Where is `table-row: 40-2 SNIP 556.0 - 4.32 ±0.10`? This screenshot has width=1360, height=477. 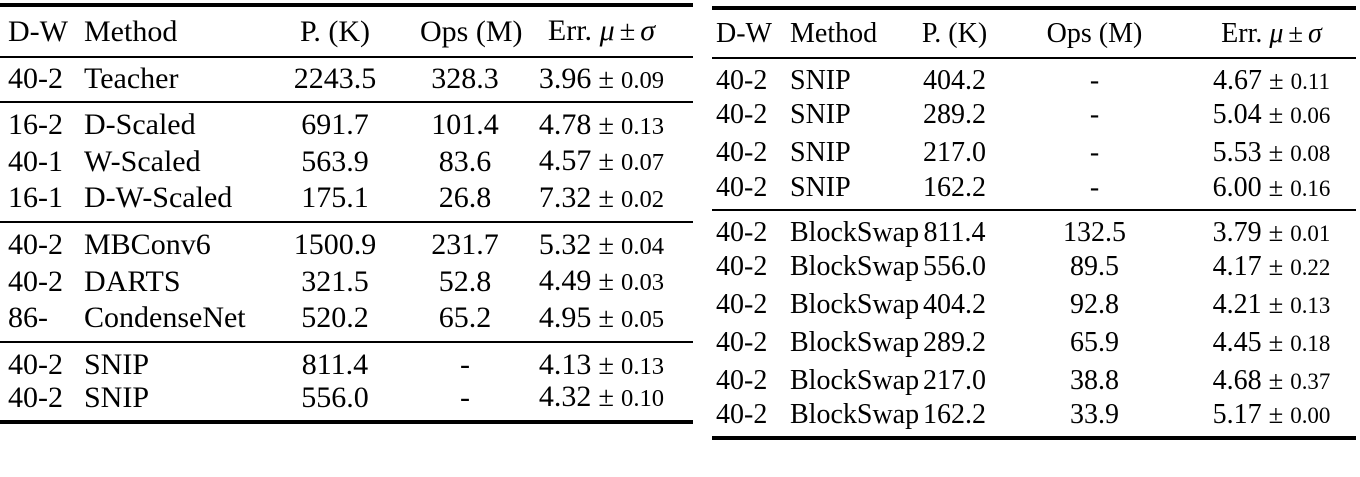
table-row: 40-2 SNIP 556.0 - 4.32 ±0.10 is located at coordinates (346, 402).